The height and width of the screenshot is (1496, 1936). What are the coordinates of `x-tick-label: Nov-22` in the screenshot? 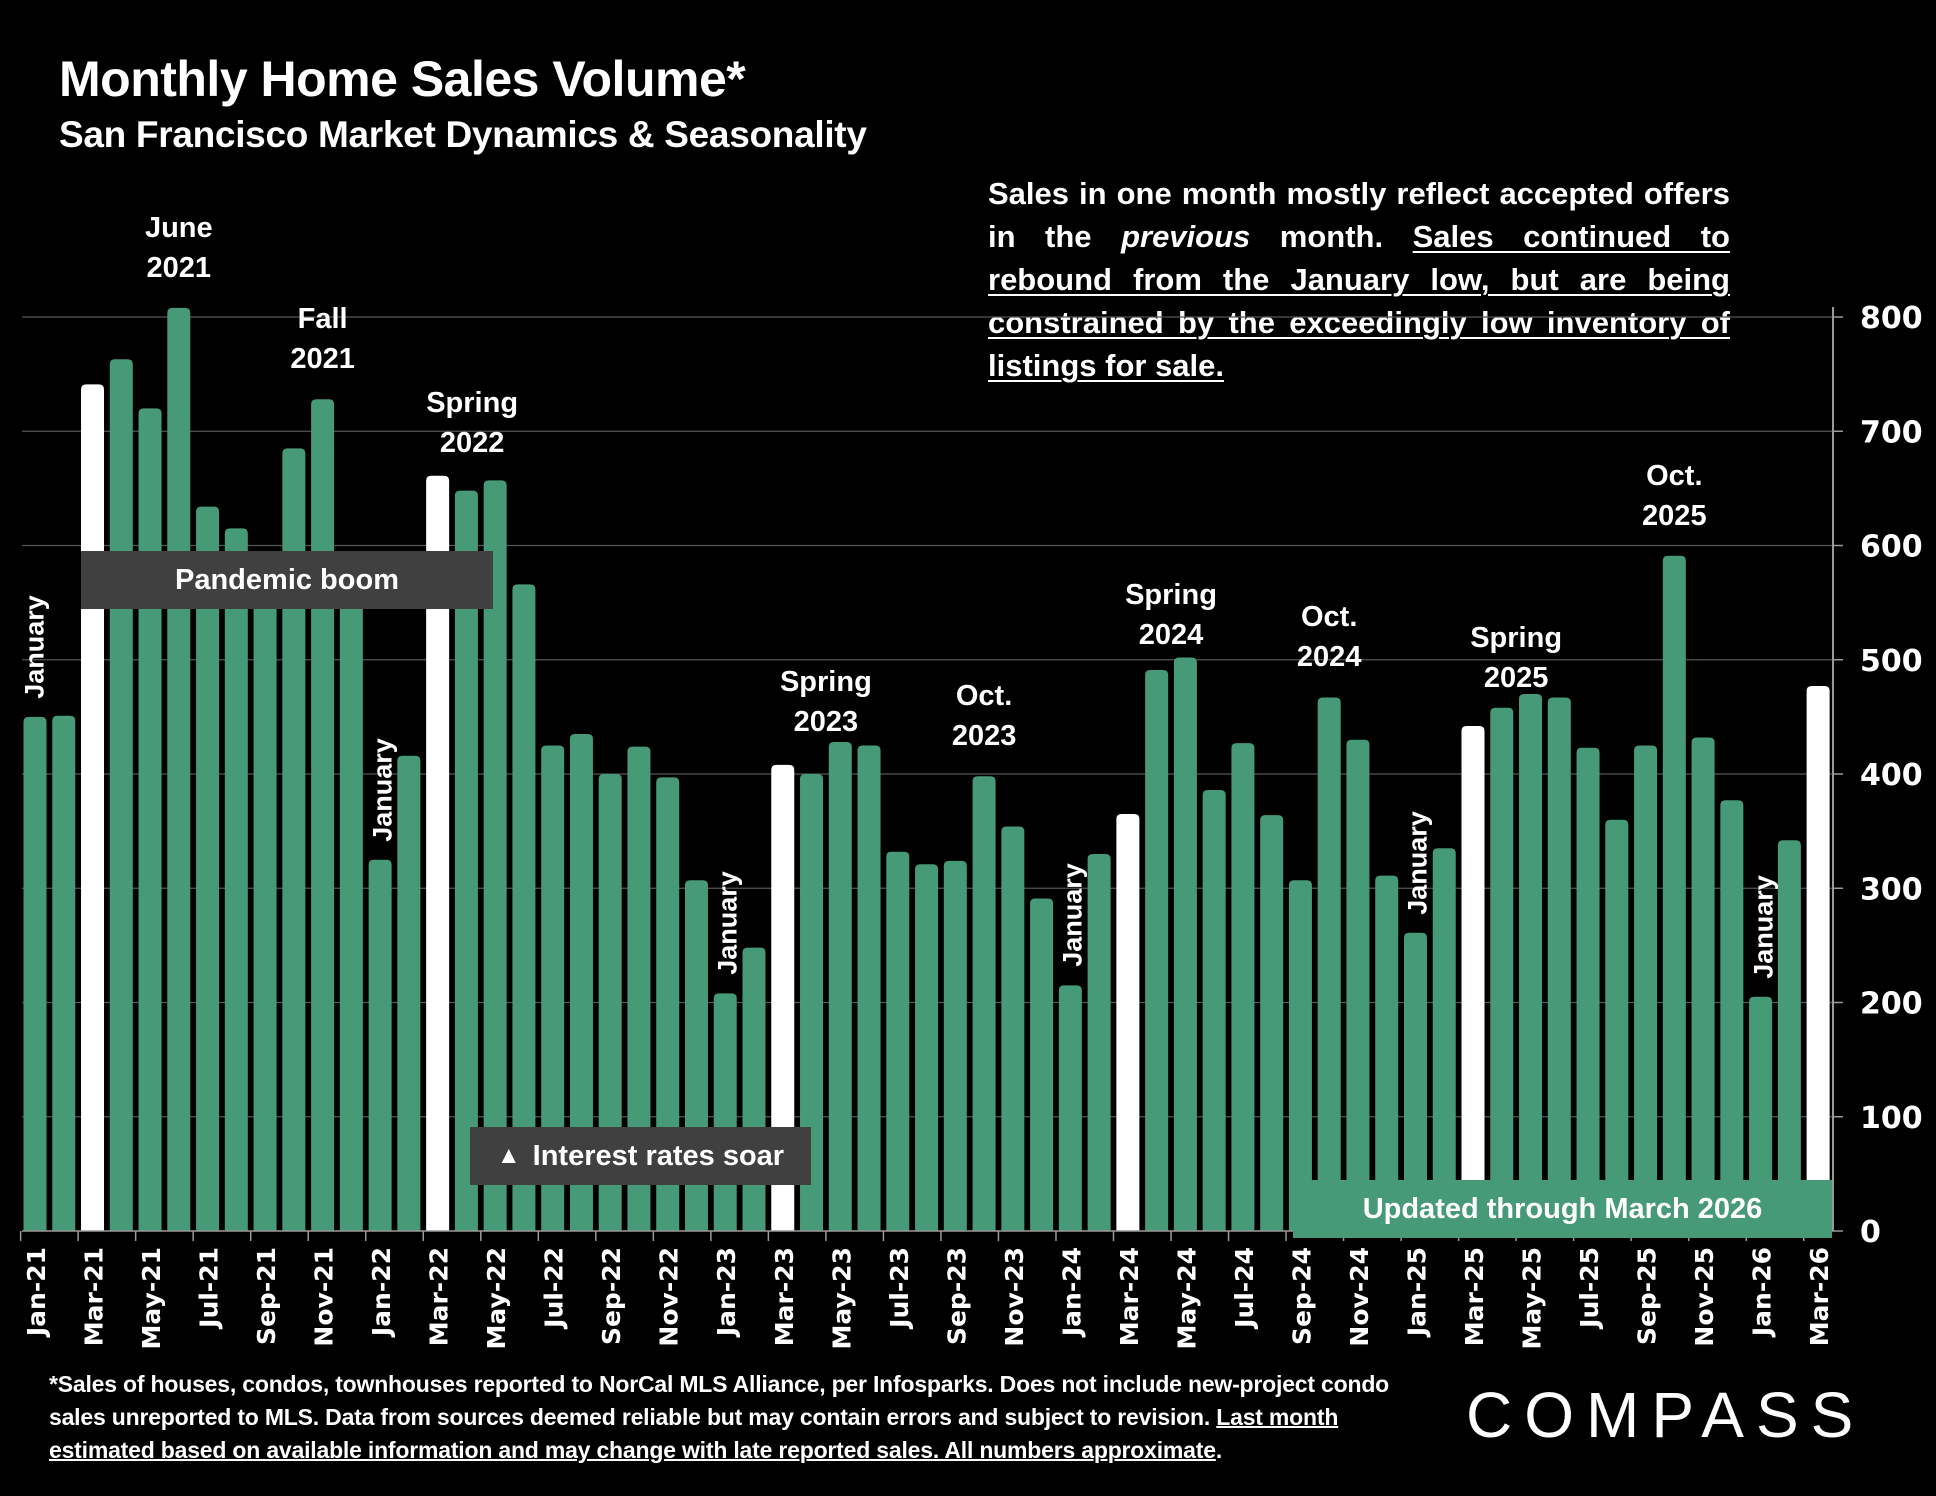 It's located at (669, 1297).